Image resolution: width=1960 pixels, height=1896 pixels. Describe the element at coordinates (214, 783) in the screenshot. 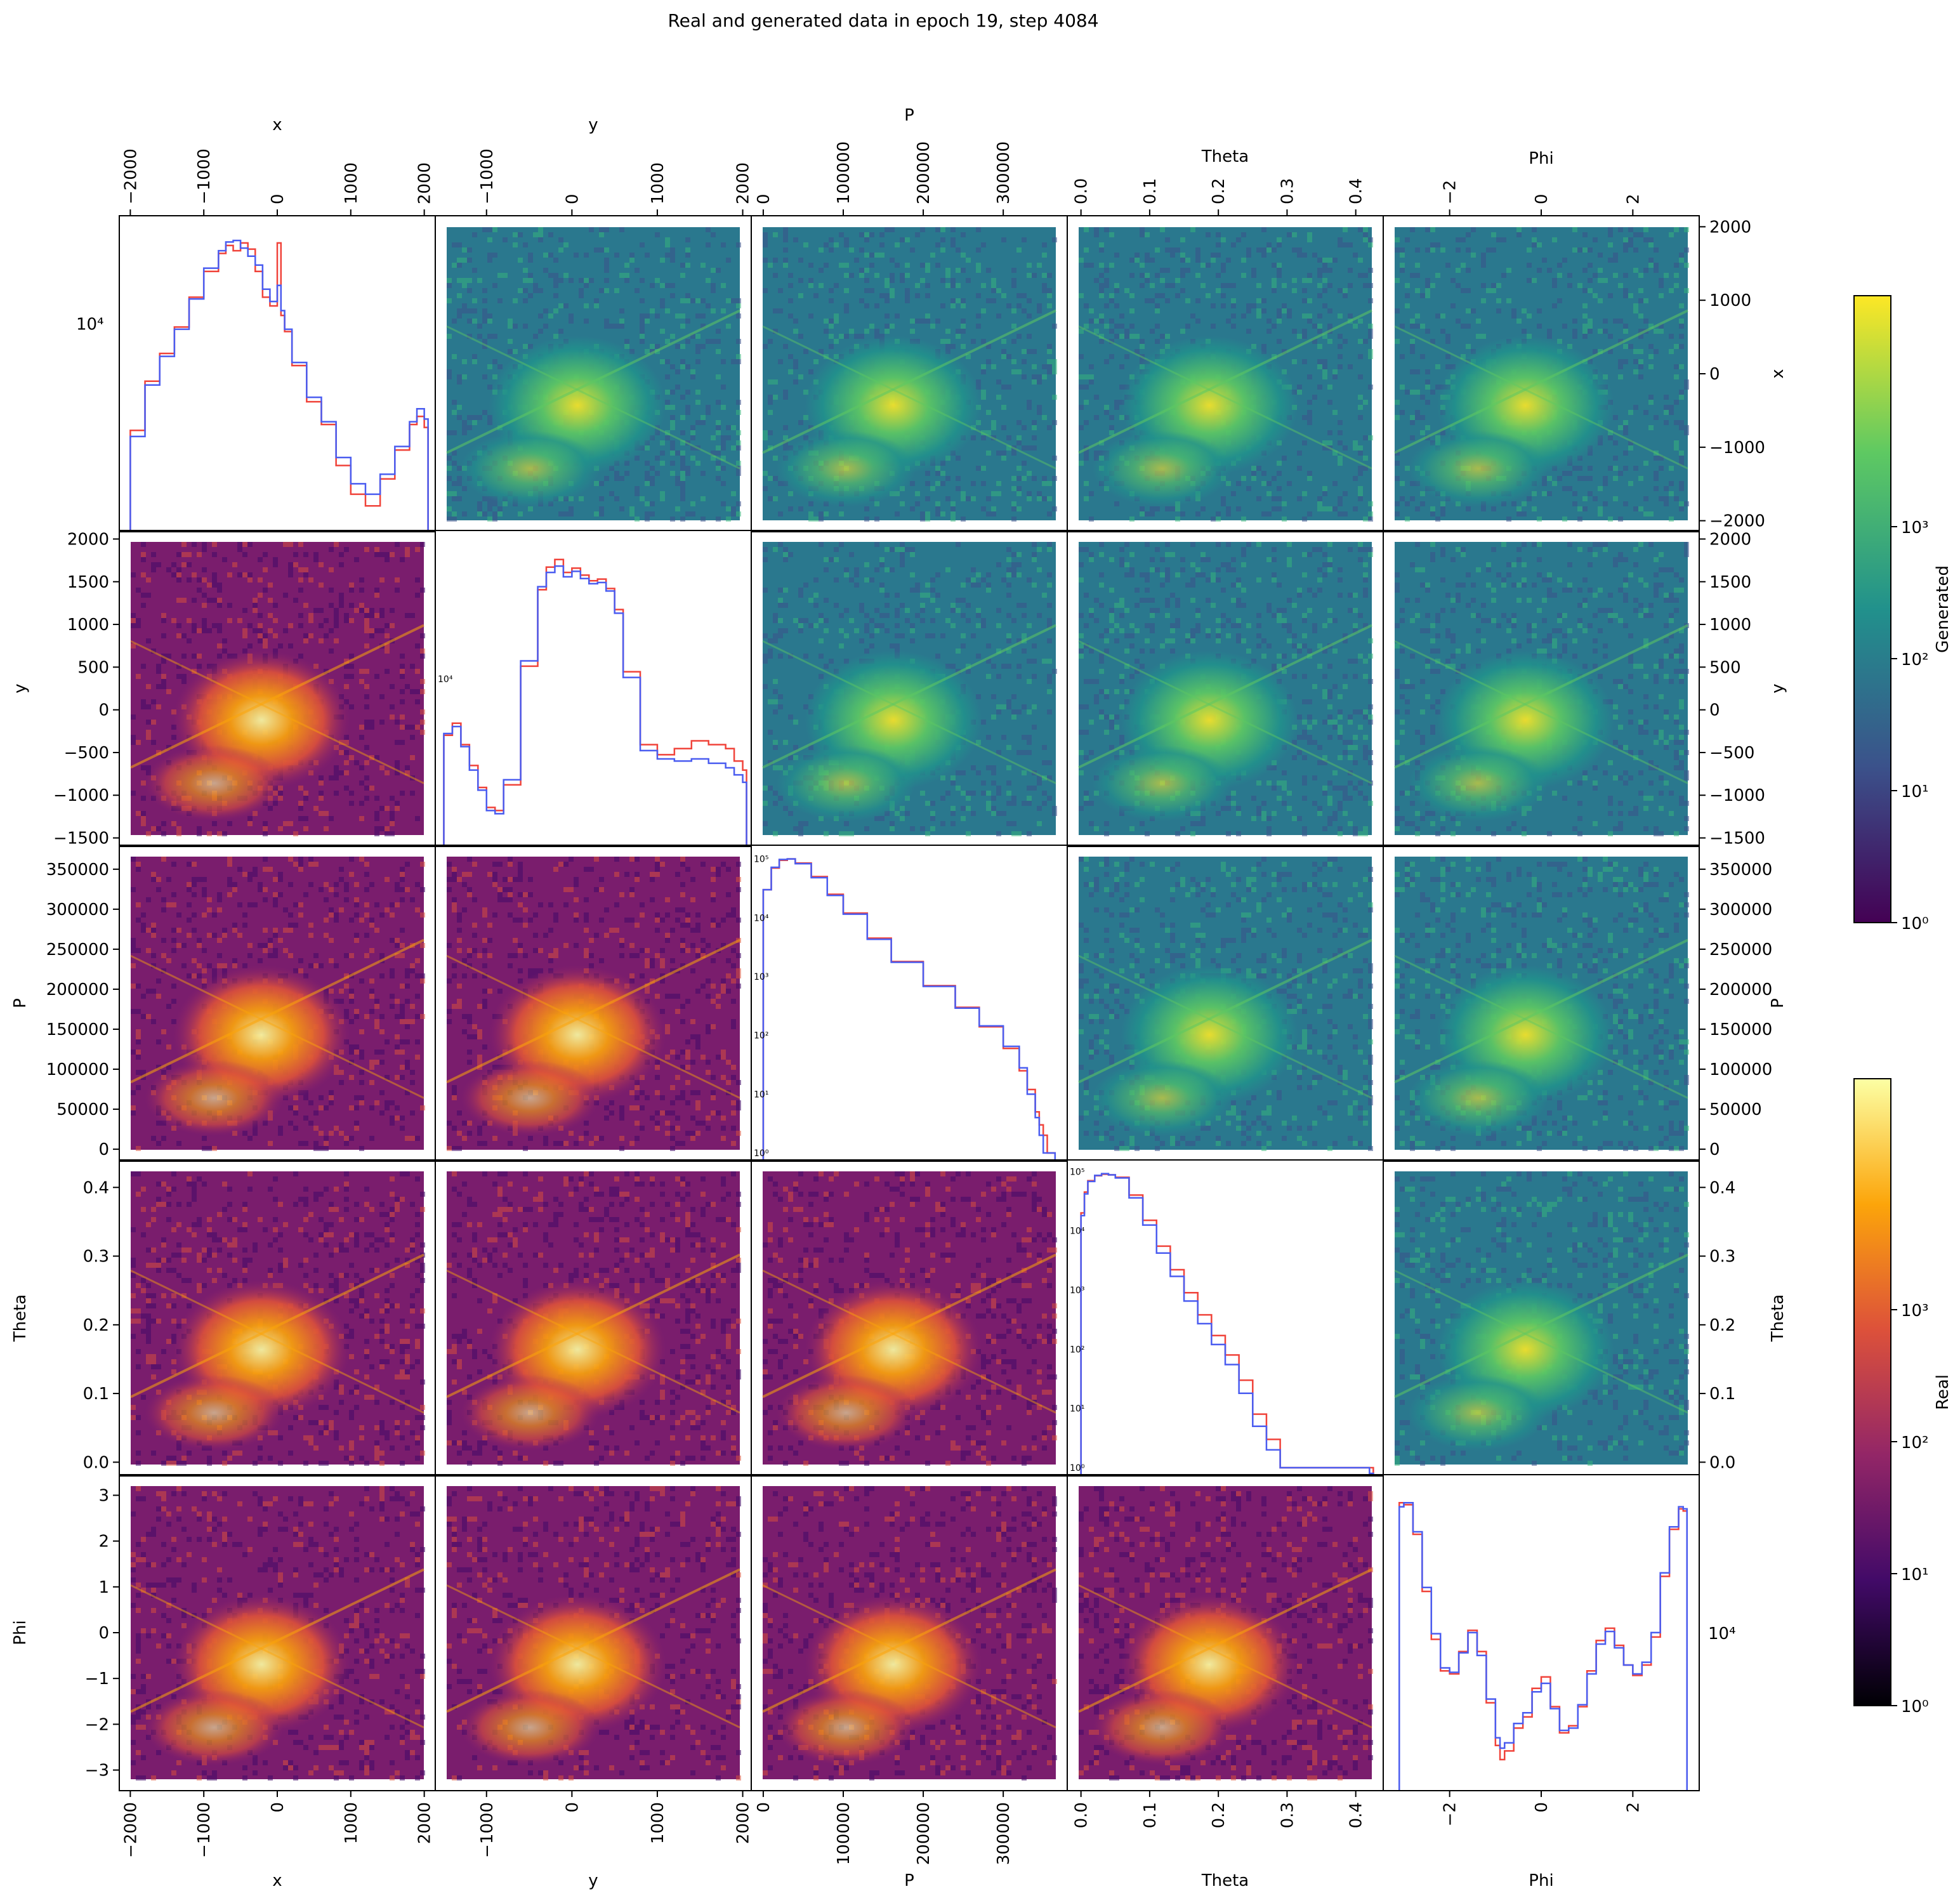

I see `heatmap-density-core` at that location.